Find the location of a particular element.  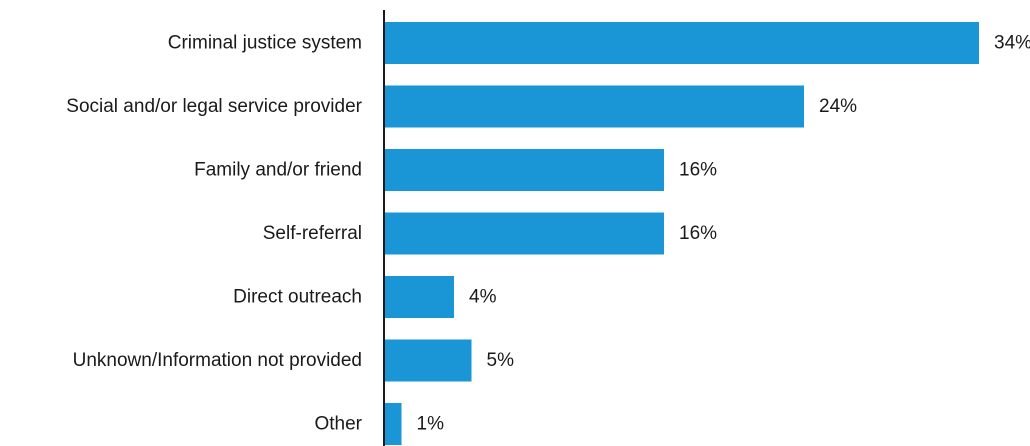

category-label-2: Family and/or friend is located at coordinates (278, 170).